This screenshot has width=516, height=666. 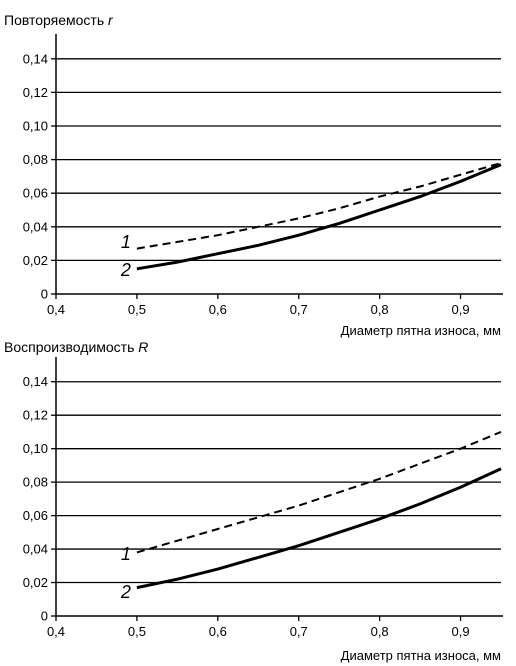 I want to click on chart-title: Повторяемость r, so click(x=59, y=20).